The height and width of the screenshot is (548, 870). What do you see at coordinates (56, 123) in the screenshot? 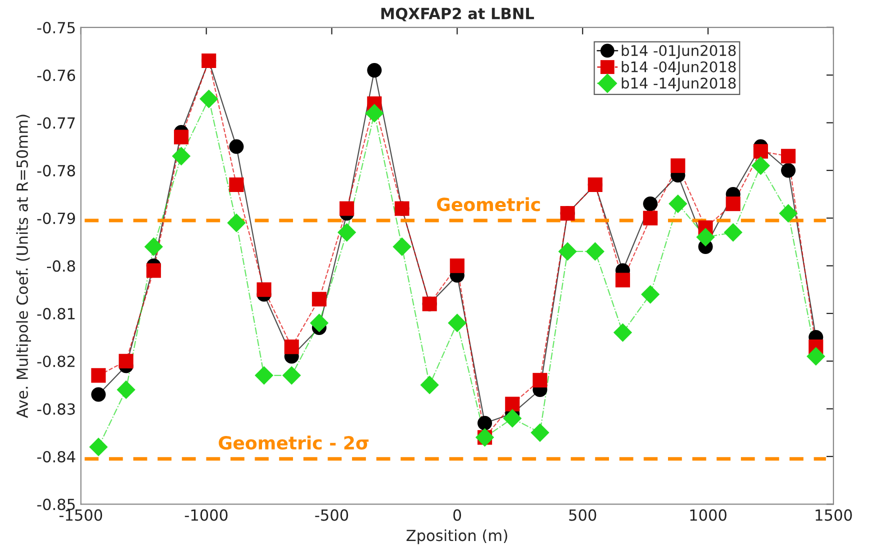
I see `y-tick-label: -0.77` at bounding box center [56, 123].